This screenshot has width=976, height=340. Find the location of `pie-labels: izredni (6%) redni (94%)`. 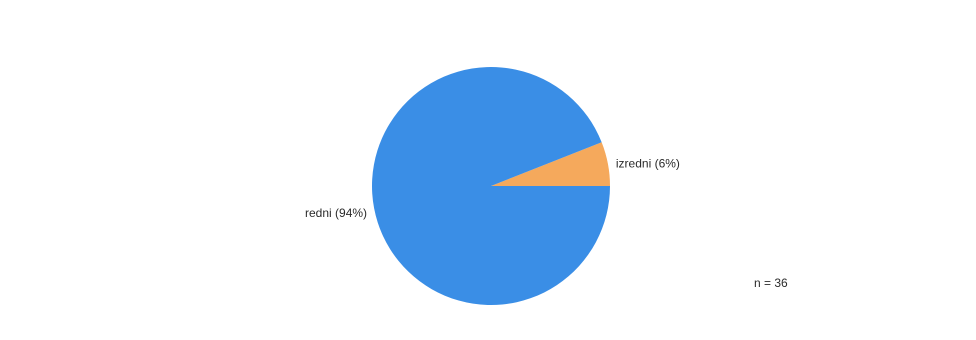

pie-labels: izredni (6%) redni (94%) is located at coordinates (492, 188).